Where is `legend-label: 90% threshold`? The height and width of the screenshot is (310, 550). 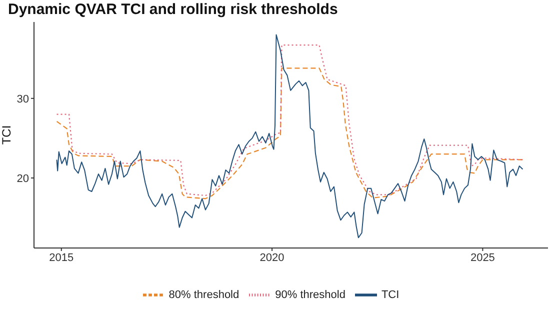 legend-label: 90% threshold is located at coordinates (310, 294).